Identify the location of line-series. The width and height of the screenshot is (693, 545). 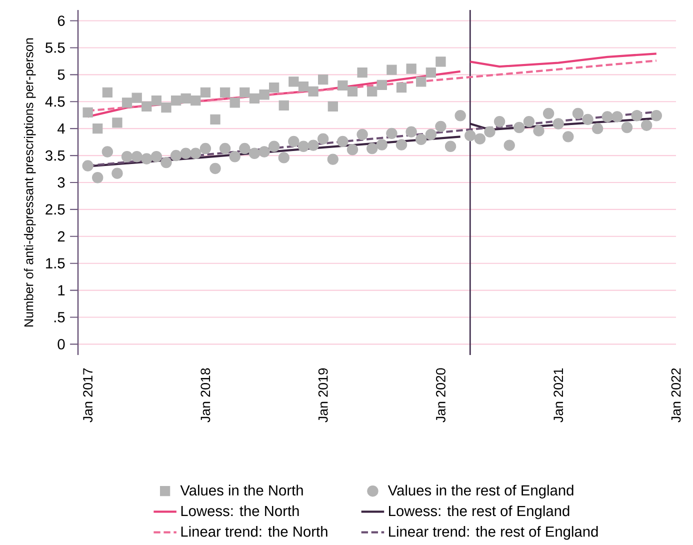
(563, 60).